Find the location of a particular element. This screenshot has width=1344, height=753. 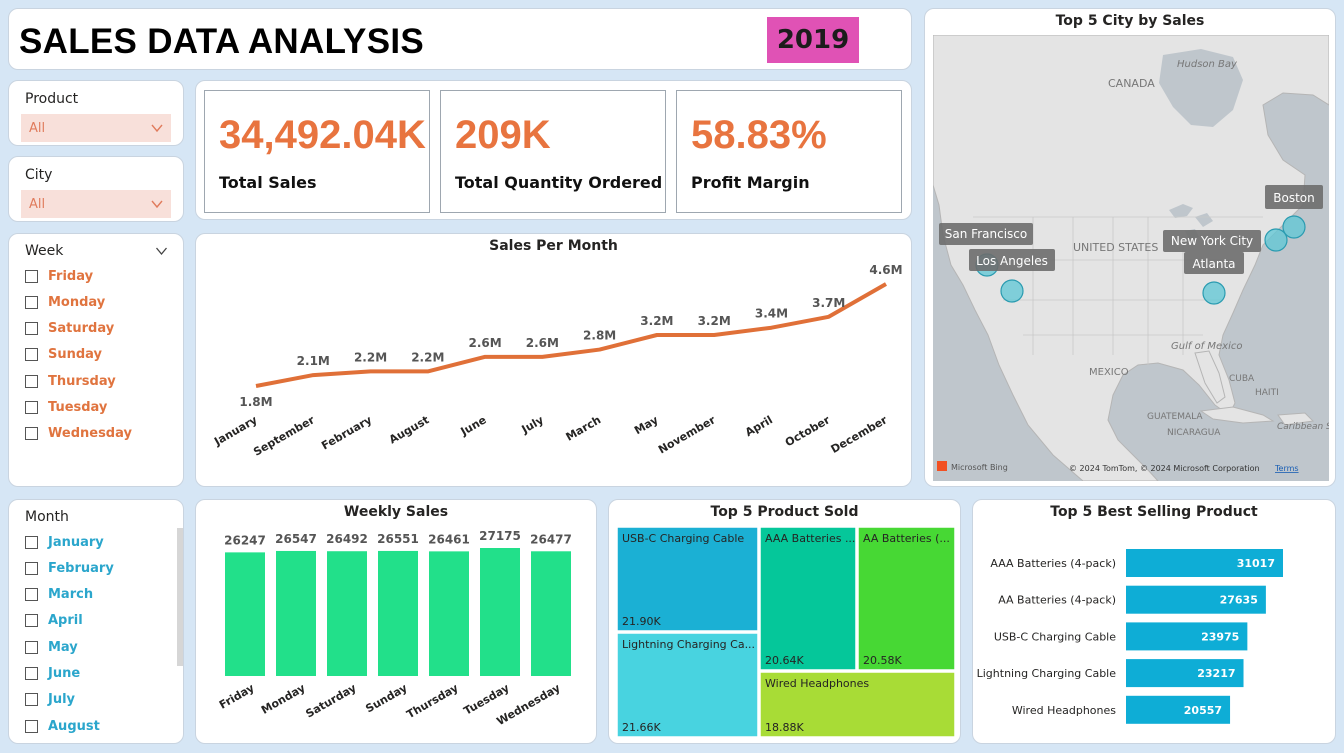

slicer-option: Thursday is located at coordinates (70, 381).